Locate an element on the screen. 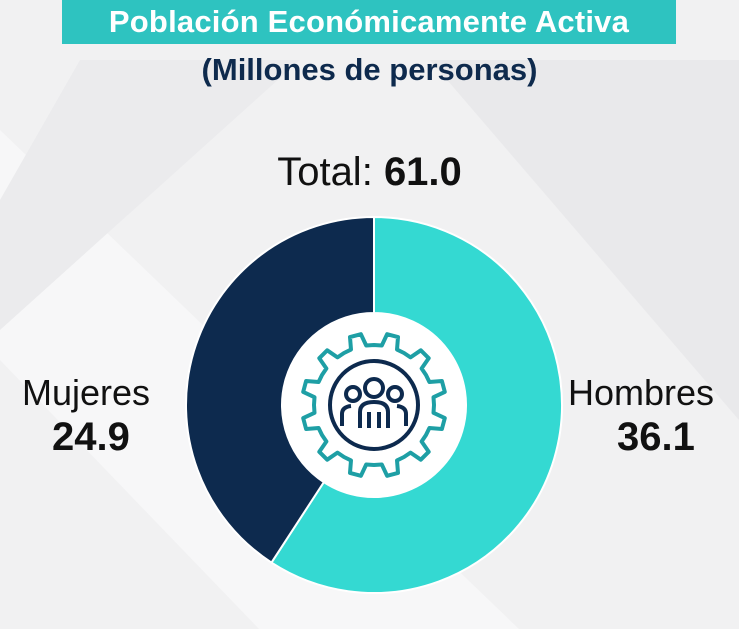  chart-title: Población Económicamente Activa is located at coordinates (369, 22).